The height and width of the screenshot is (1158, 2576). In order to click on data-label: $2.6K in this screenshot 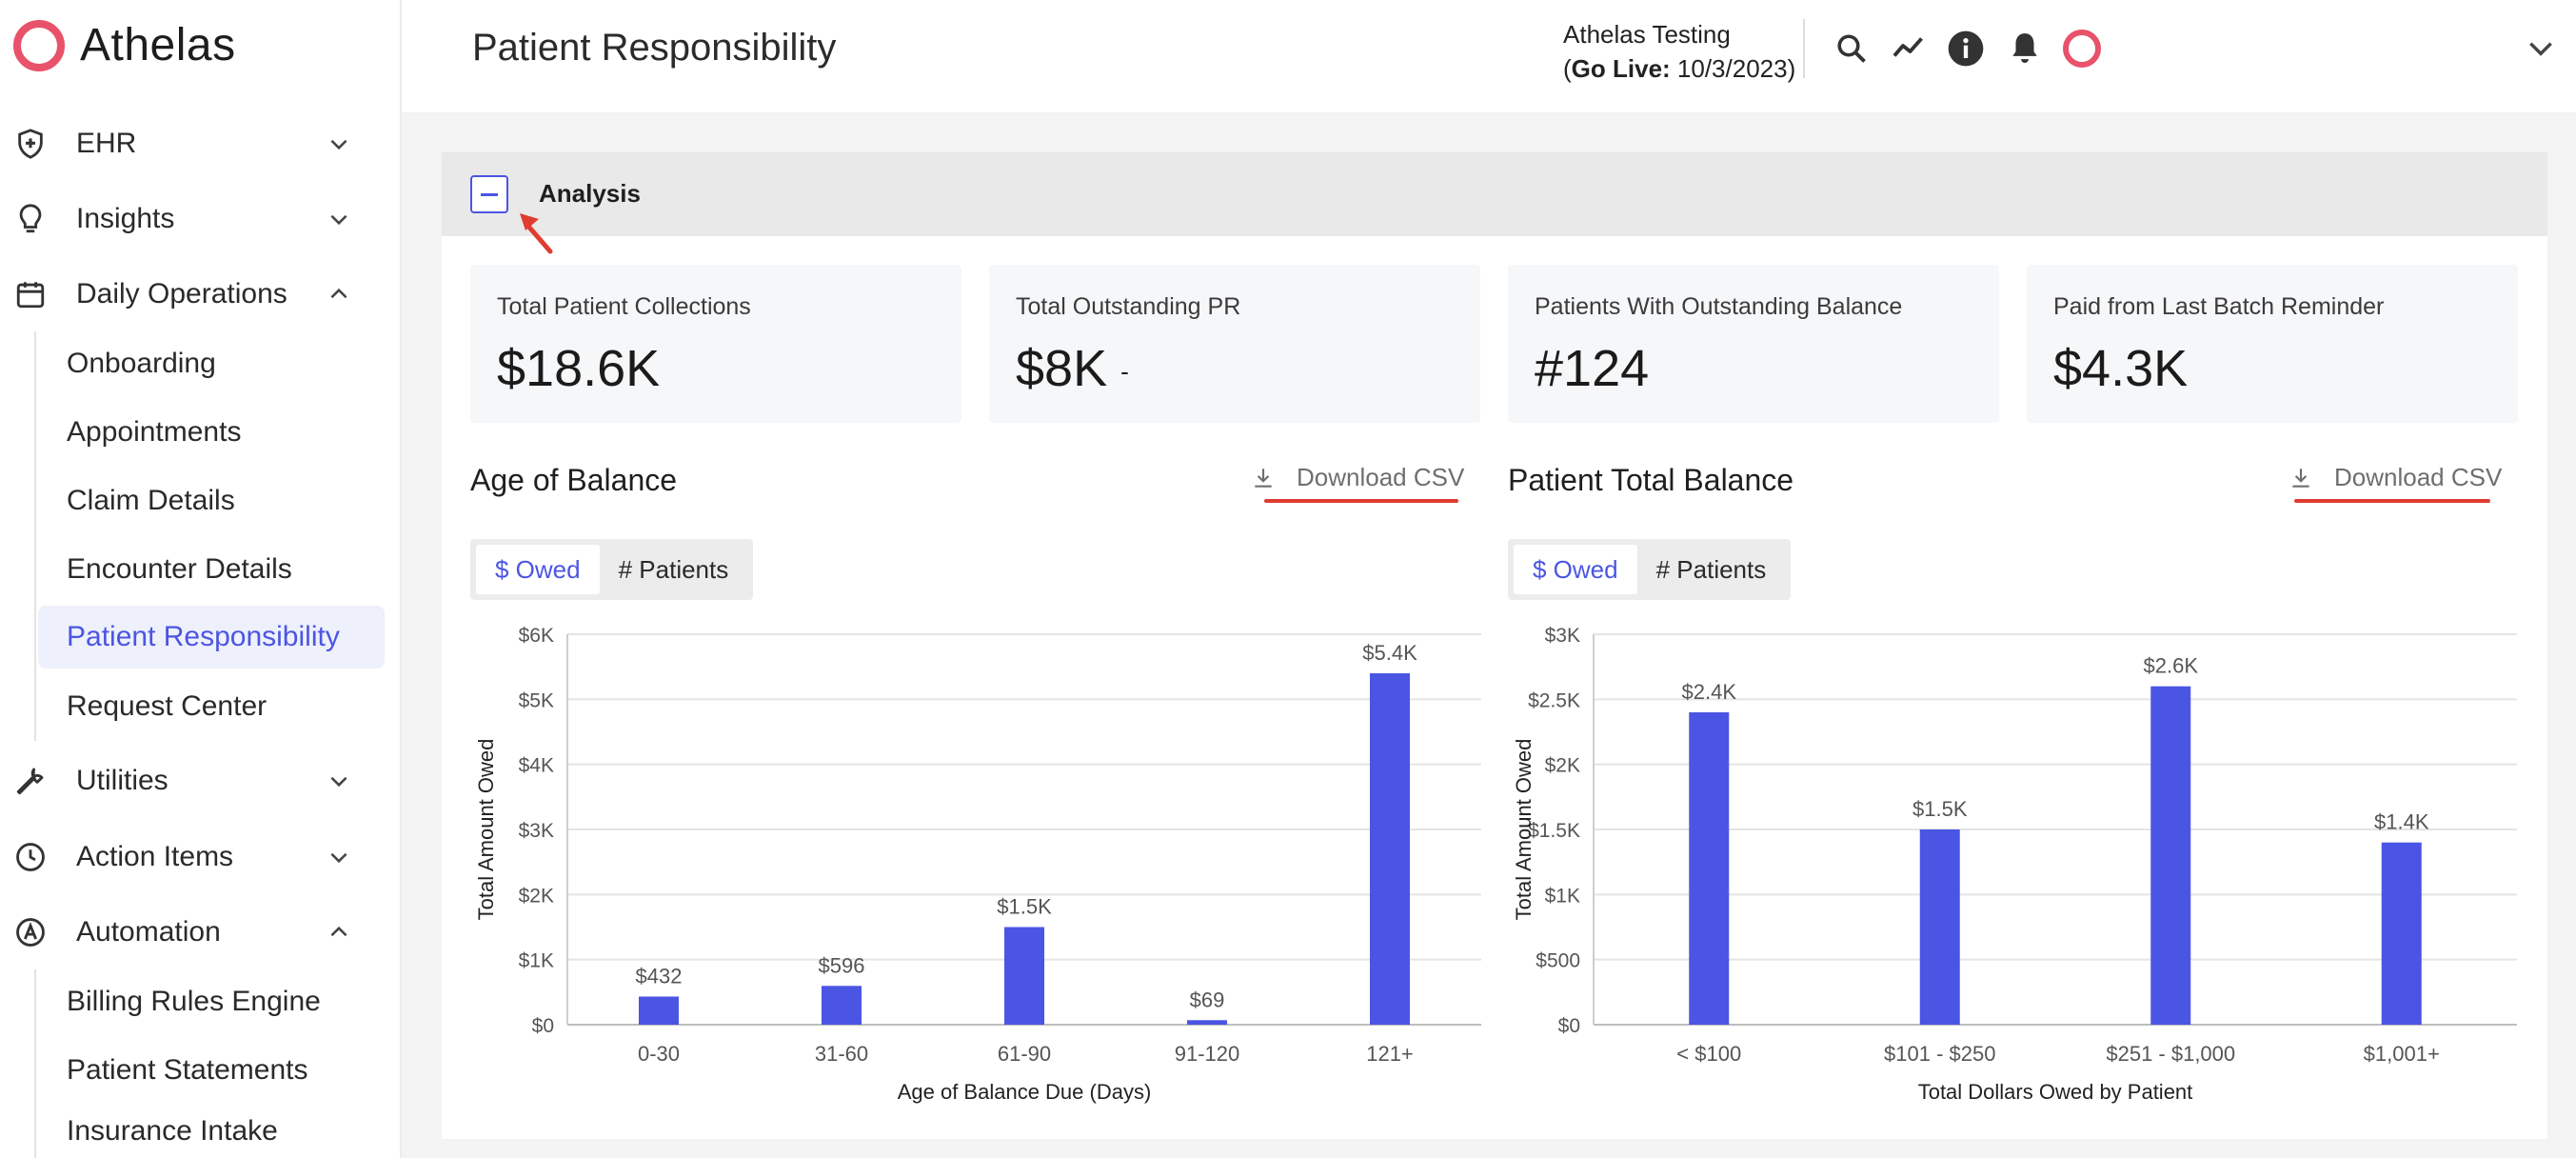, I will do `click(2172, 666)`.